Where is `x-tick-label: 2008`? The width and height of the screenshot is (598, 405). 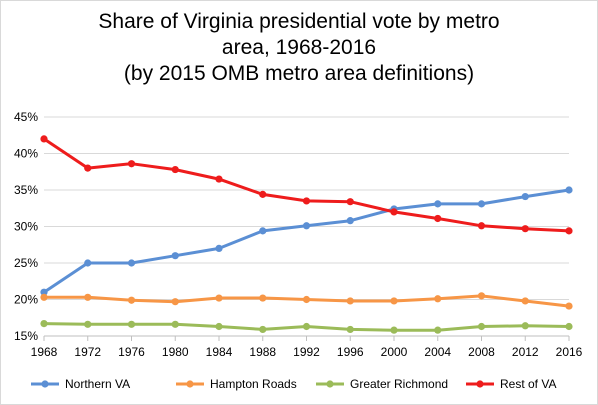 x-tick-label: 2008 is located at coordinates (481, 352).